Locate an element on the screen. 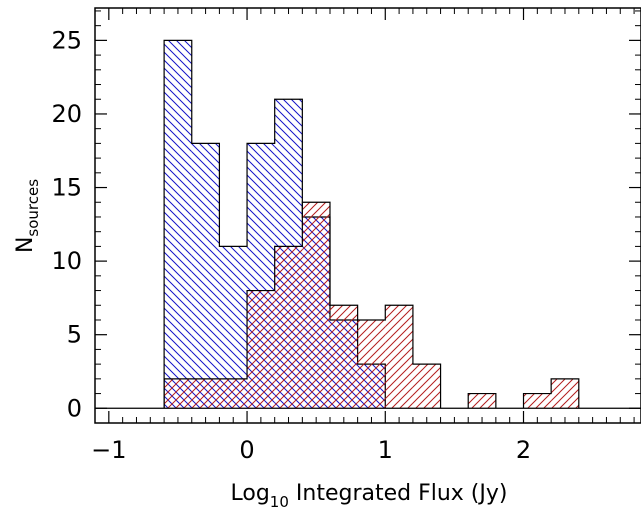  y-axis-title-main: N is located at coordinates (25, 245).